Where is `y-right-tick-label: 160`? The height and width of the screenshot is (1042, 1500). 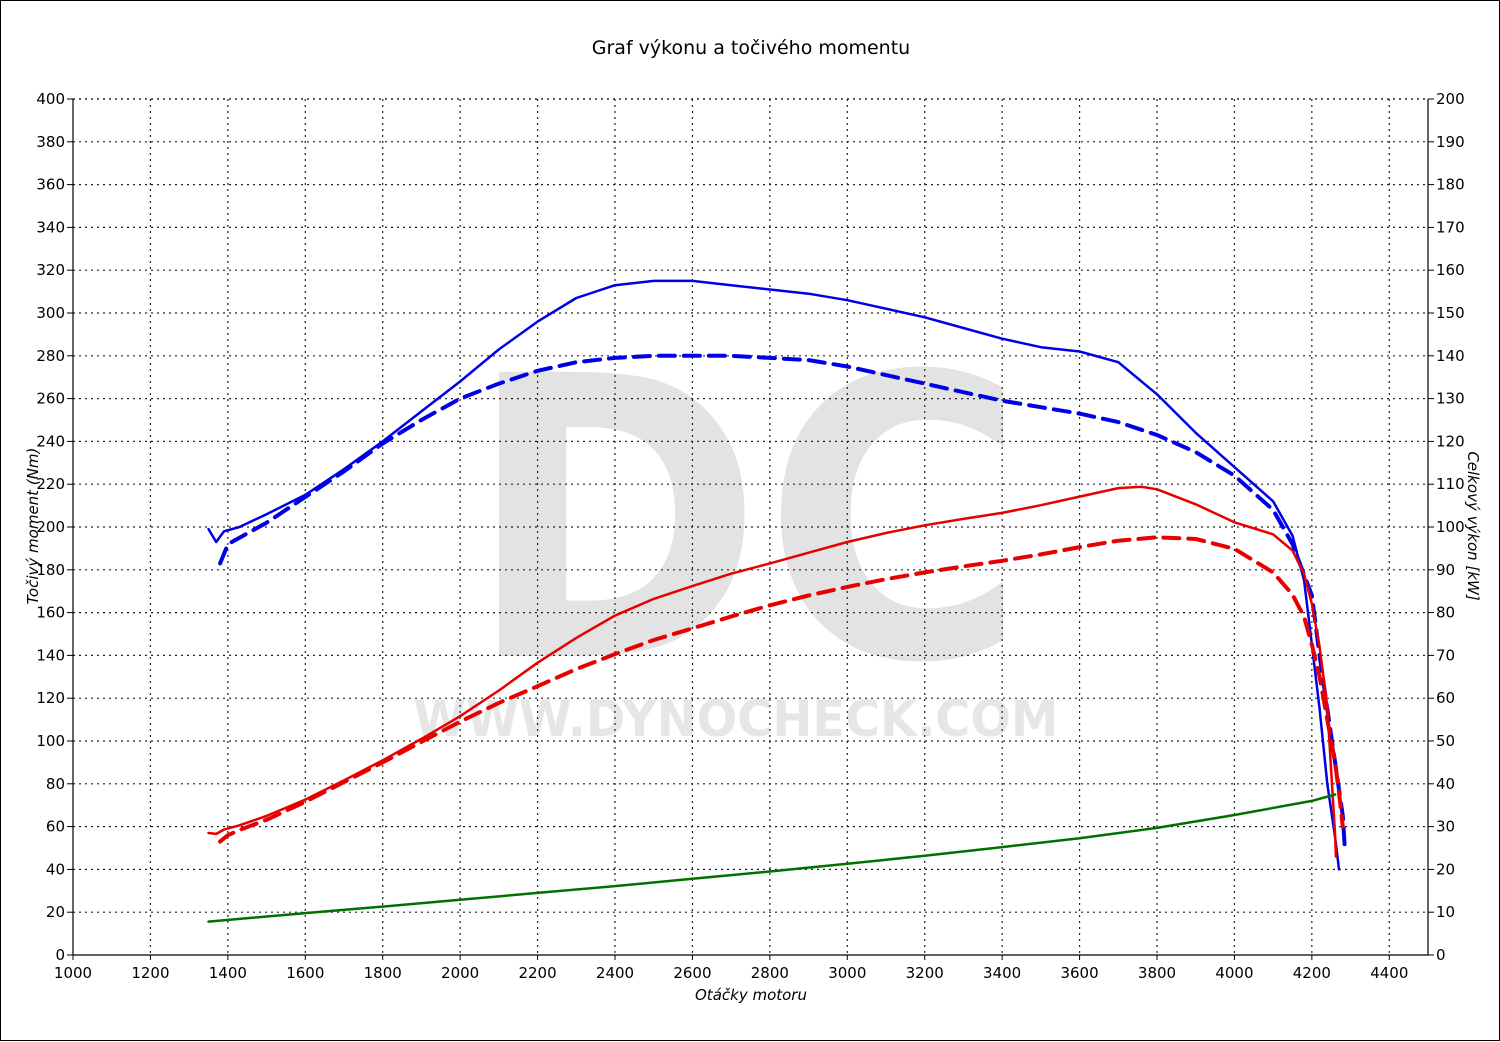 y-right-tick-label: 160 is located at coordinates (1450, 270).